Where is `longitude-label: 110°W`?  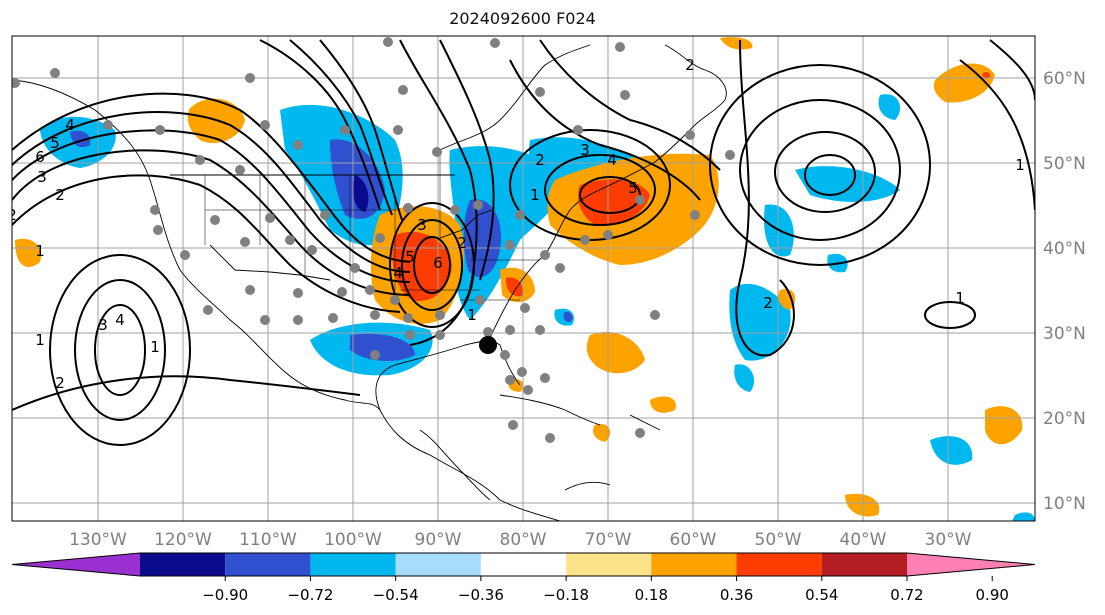 longitude-label: 110°W is located at coordinates (268, 540).